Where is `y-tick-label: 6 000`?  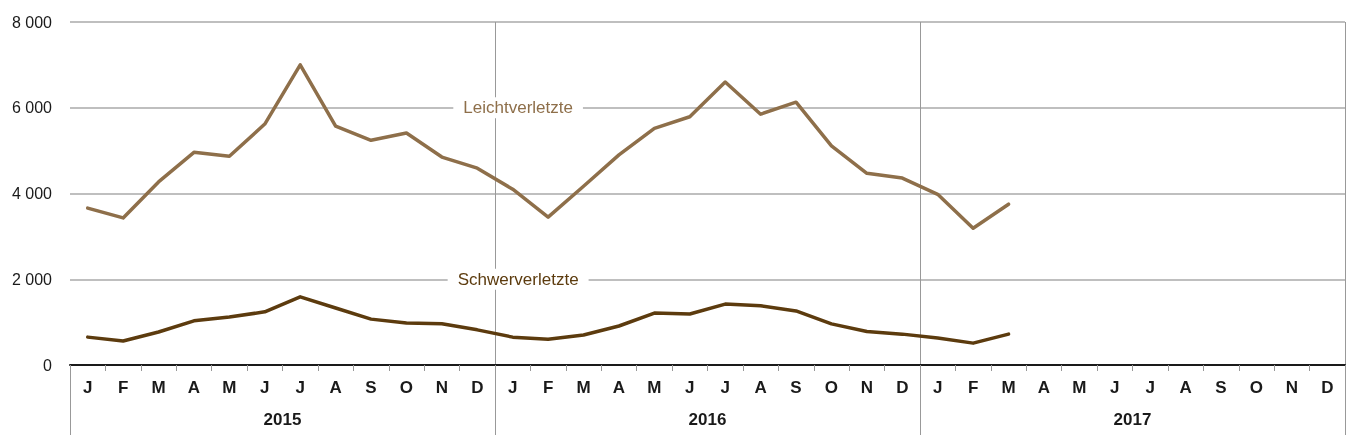 y-tick-label: 6 000 is located at coordinates (32, 108).